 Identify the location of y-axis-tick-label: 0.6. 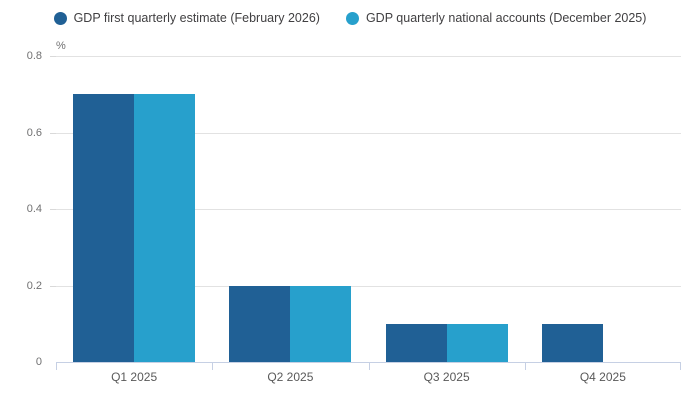
(34, 132).